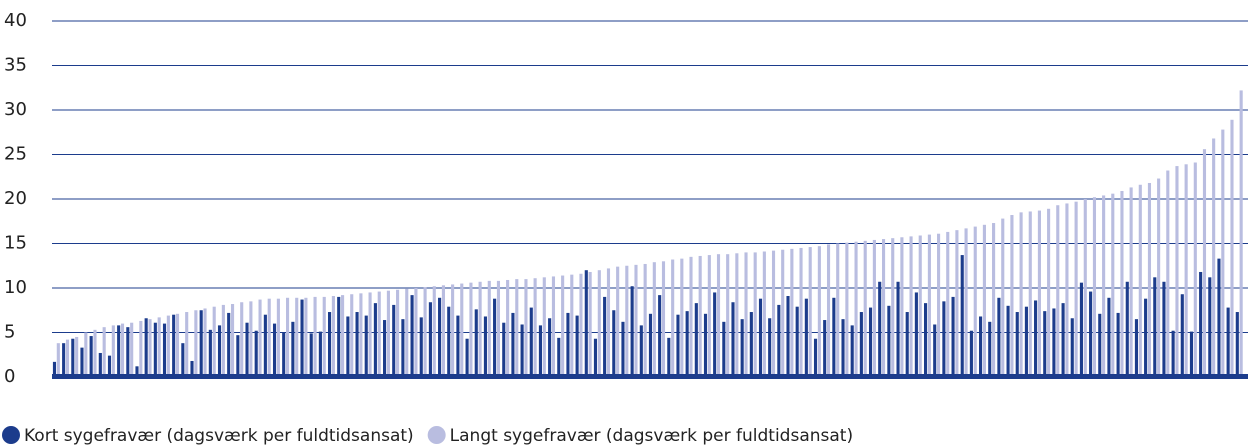 The width and height of the screenshot is (1248, 447). I want to click on y-tick-label: 40, so click(15, 20).